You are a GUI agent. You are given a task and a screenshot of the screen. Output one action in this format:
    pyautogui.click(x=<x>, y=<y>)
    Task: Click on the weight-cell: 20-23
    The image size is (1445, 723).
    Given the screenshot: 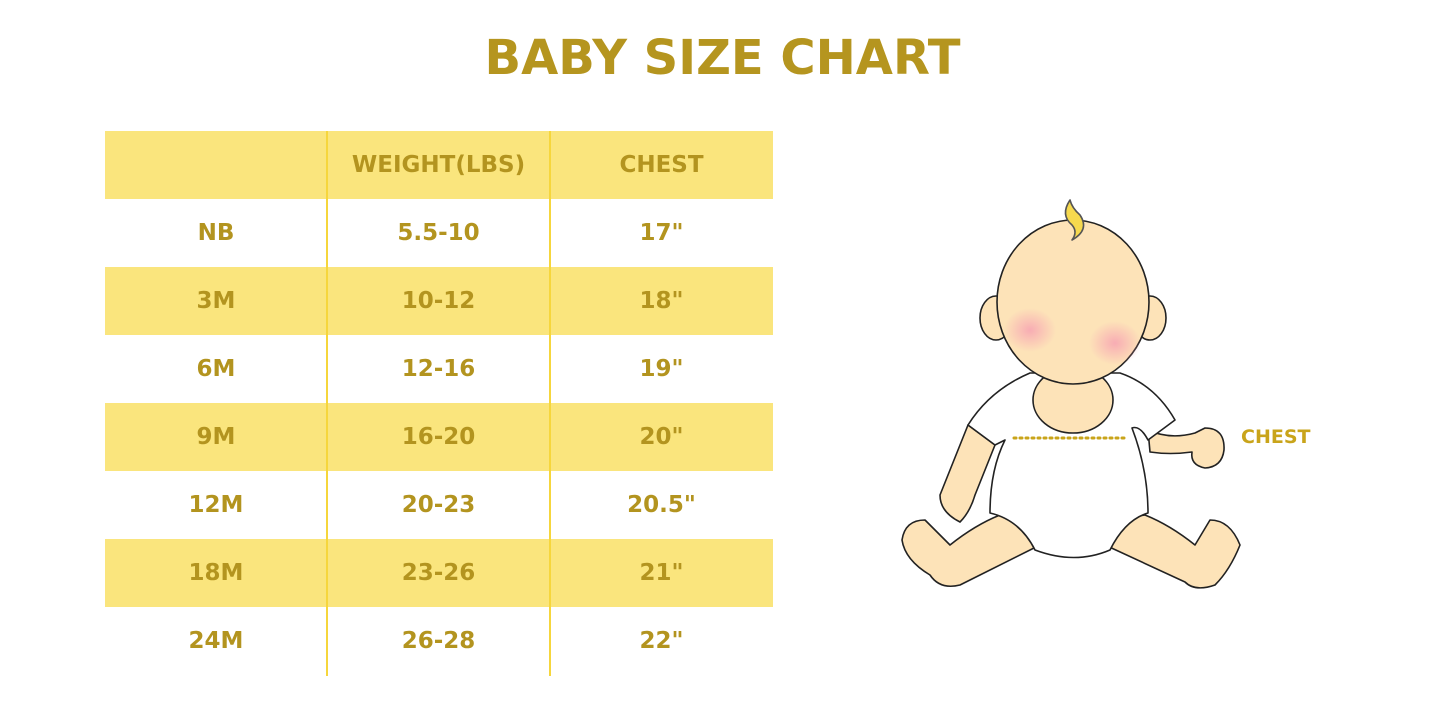 What is the action you would take?
    pyautogui.click(x=438, y=505)
    